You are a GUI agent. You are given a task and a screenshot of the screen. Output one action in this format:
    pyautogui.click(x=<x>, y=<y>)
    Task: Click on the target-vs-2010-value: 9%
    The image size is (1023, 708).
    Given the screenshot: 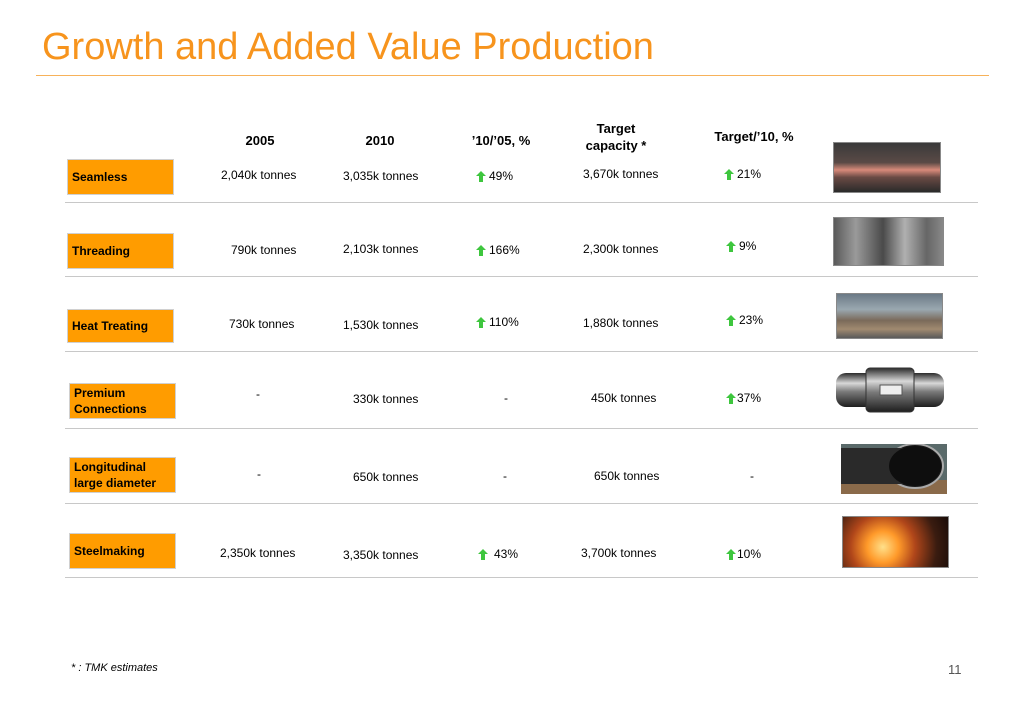 What is the action you would take?
    pyautogui.click(x=748, y=246)
    